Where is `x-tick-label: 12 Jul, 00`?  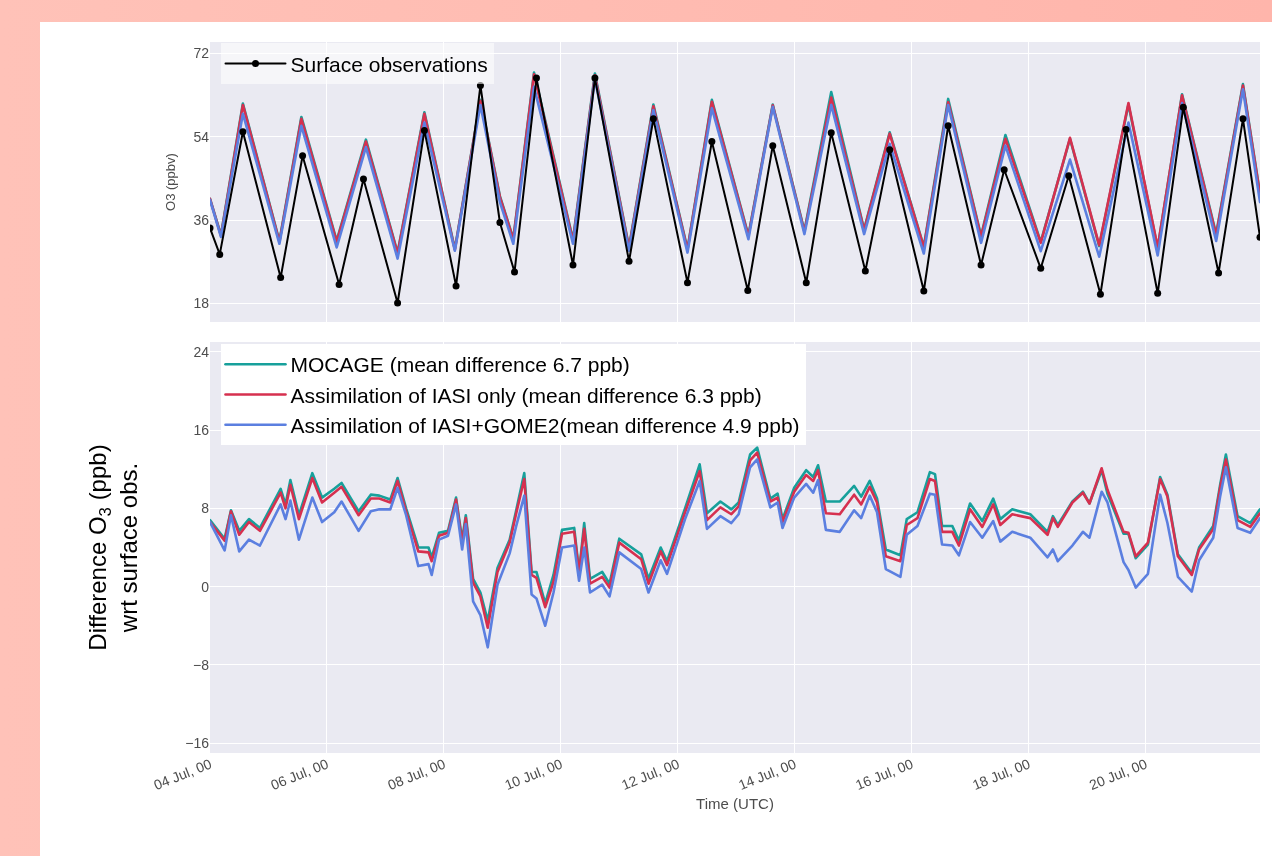
x-tick-label: 12 Jul, 00 is located at coordinates (650, 774).